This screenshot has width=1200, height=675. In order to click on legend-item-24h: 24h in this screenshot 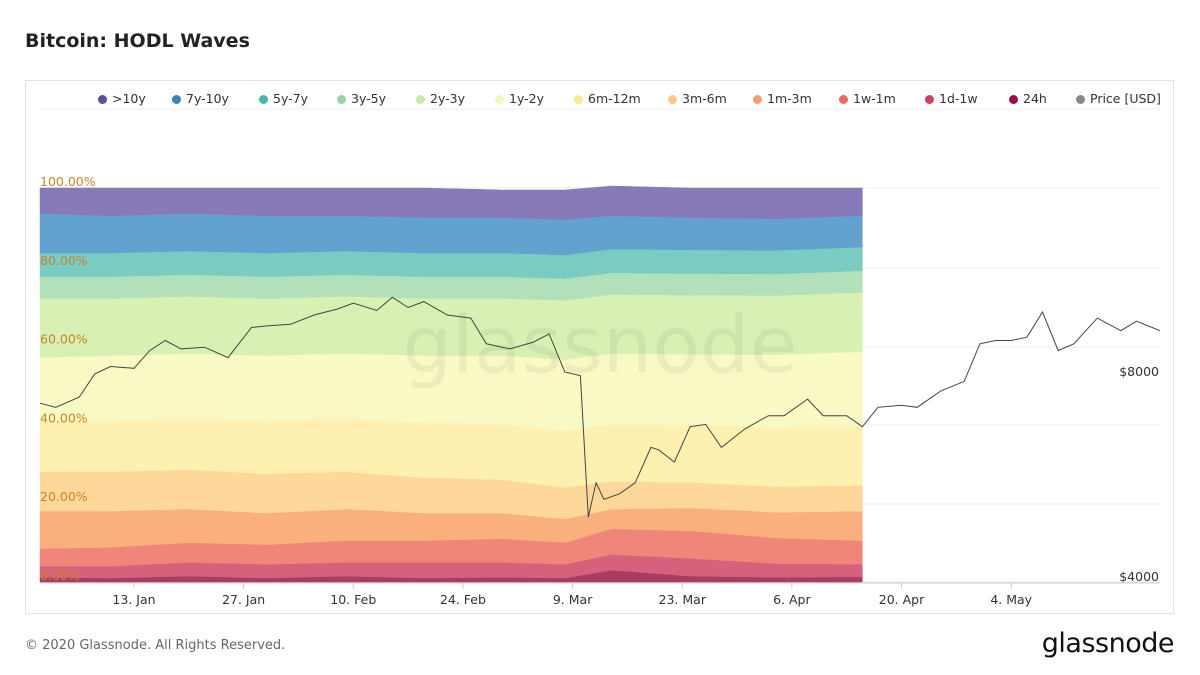, I will do `click(1028, 98)`.